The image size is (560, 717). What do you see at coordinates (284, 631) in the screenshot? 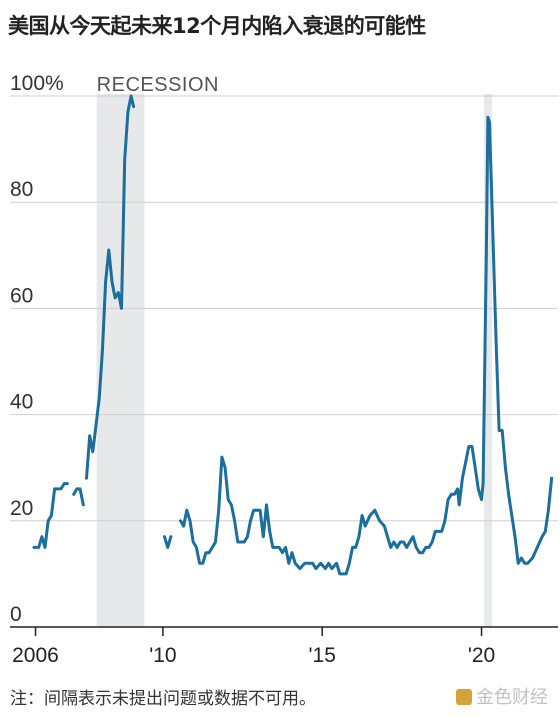
I see `x-axis` at bounding box center [284, 631].